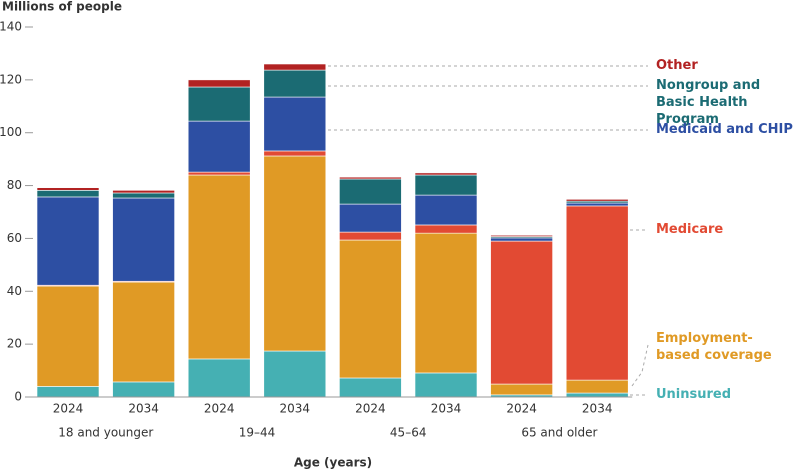 This screenshot has width=800, height=471. Describe the element at coordinates (14, 344) in the screenshot. I see `y-tick-label: 20` at that location.